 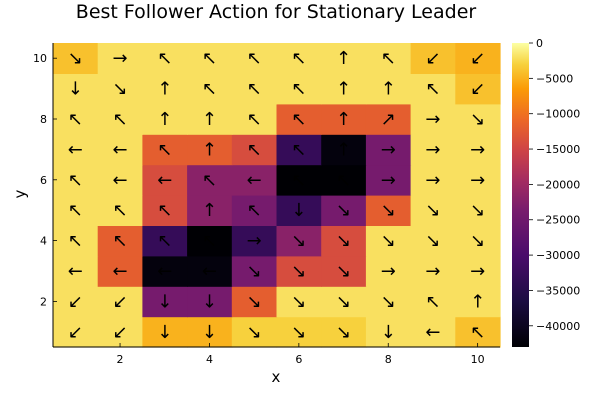 I want to click on colorbar-tick-label: 0, so click(x=539, y=43).